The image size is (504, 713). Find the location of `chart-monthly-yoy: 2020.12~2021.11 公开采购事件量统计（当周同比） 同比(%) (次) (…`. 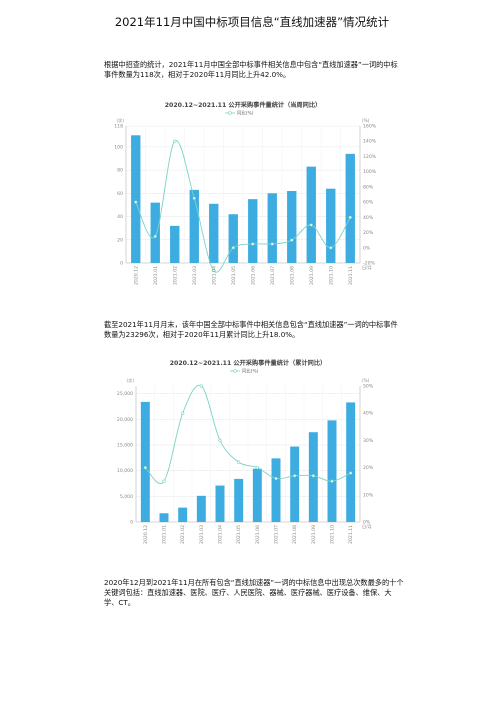

chart-monthly-yoy: 2020.12~2021.11 公开采购事件量统计（当周同比） 同比(%) (次) (… is located at coordinates (246, 191).